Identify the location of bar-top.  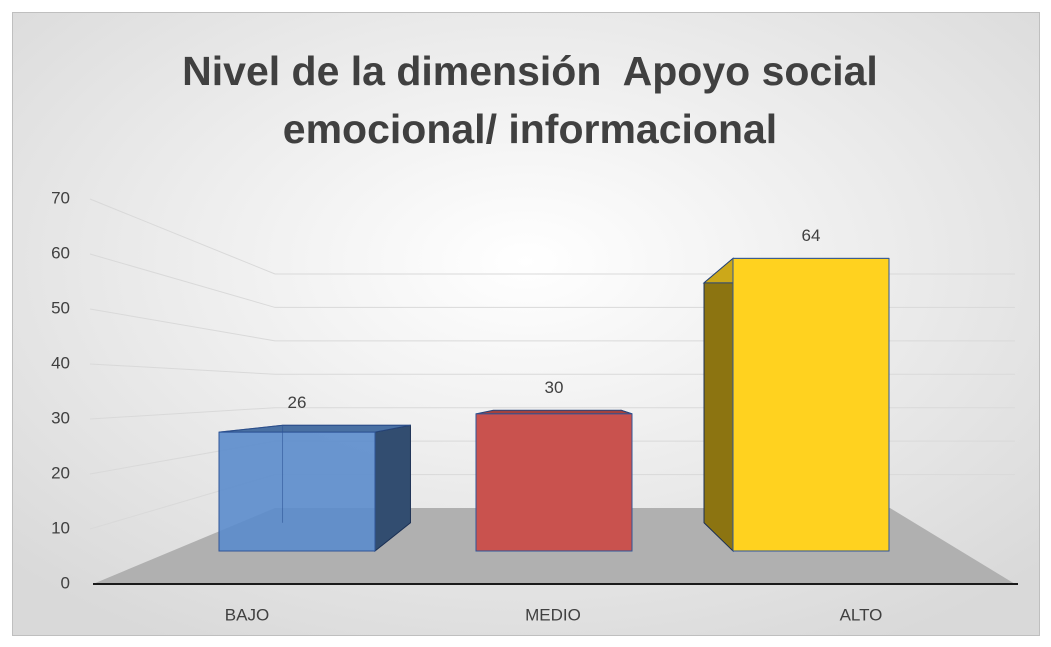
(554, 412).